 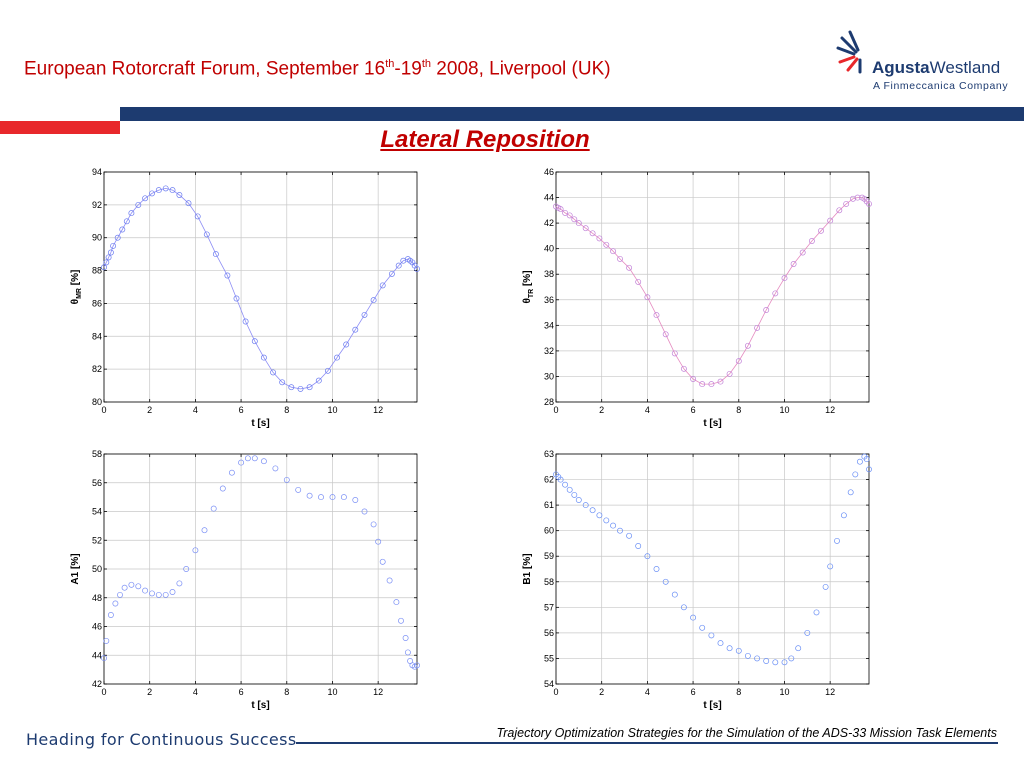 What do you see at coordinates (549, 223) in the screenshot?
I see `theta-tr-y-tick-label: 42` at bounding box center [549, 223].